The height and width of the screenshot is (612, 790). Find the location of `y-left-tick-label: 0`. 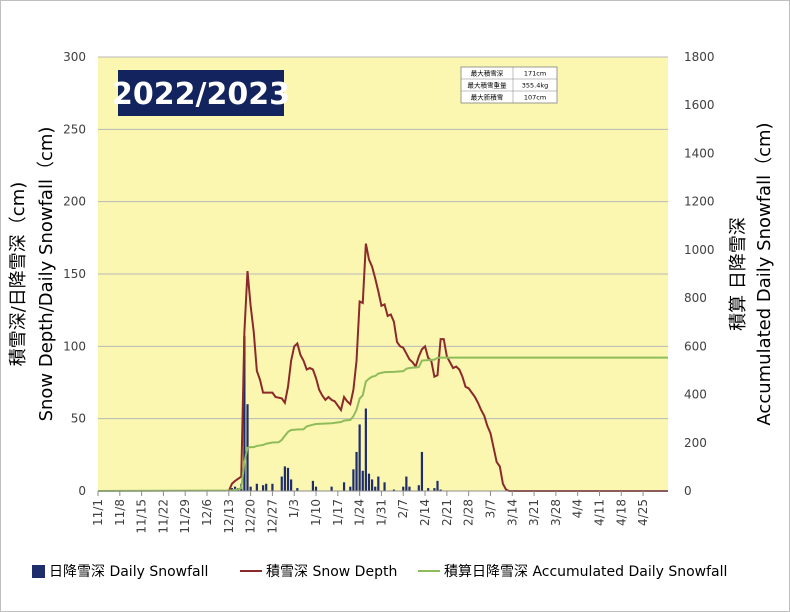

y-left-tick-label: 0 is located at coordinates (82, 491).